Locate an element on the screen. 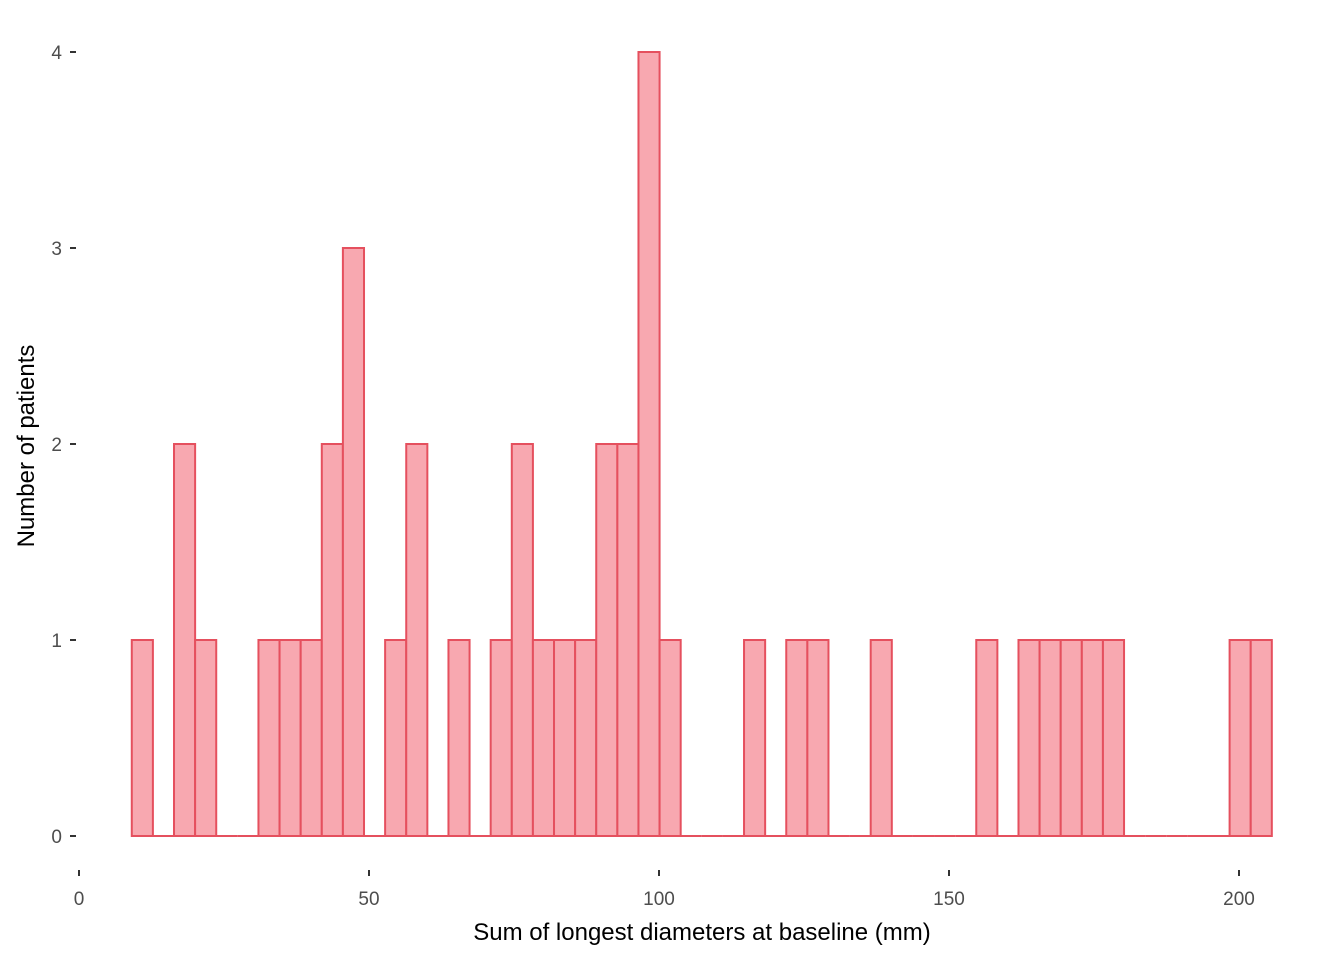  x-tick-label: 100 is located at coordinates (659, 899).